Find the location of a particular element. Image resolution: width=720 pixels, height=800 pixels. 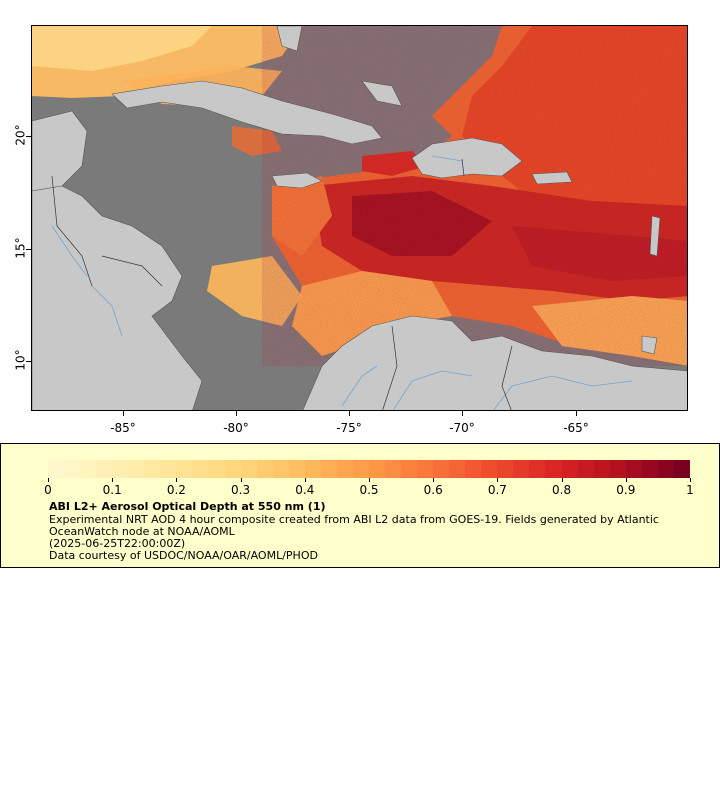

longitude-tick-label: -75° is located at coordinates (349, 428).